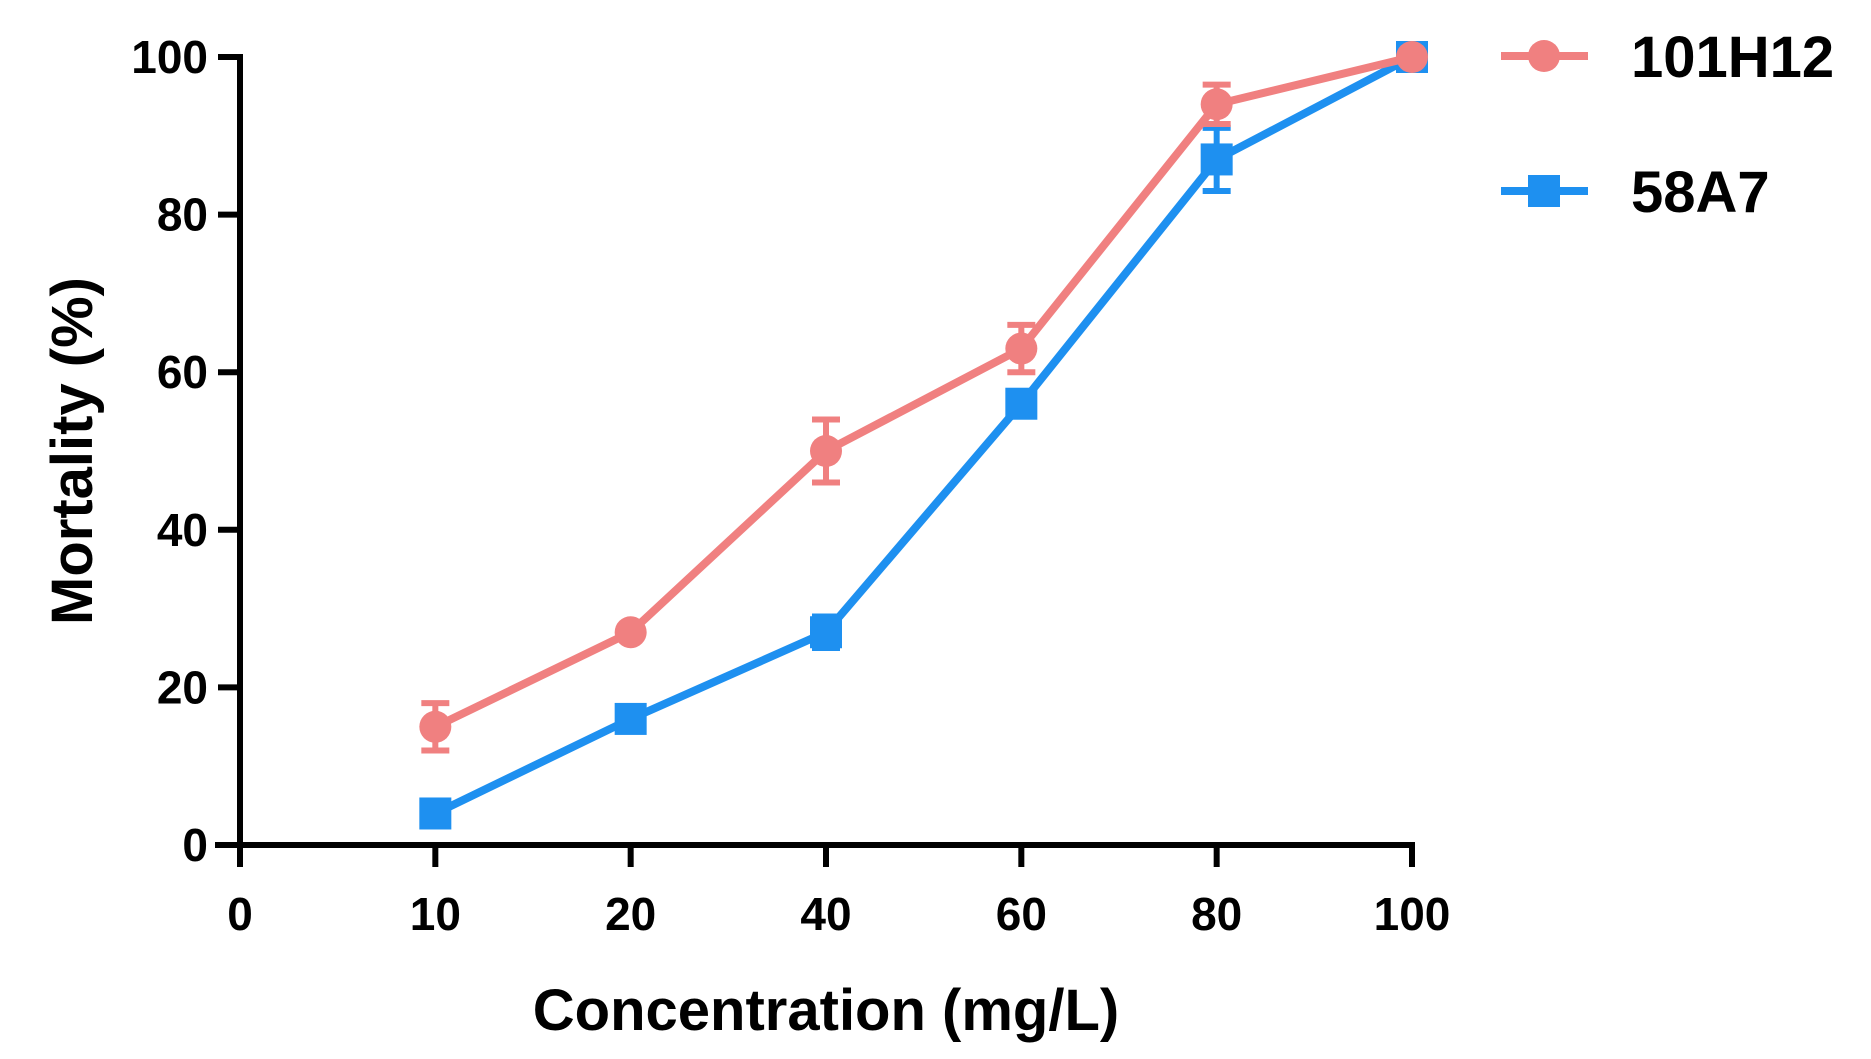 The height and width of the screenshot is (1059, 1871). I want to click on x-tick-label: 60, so click(1021, 914).